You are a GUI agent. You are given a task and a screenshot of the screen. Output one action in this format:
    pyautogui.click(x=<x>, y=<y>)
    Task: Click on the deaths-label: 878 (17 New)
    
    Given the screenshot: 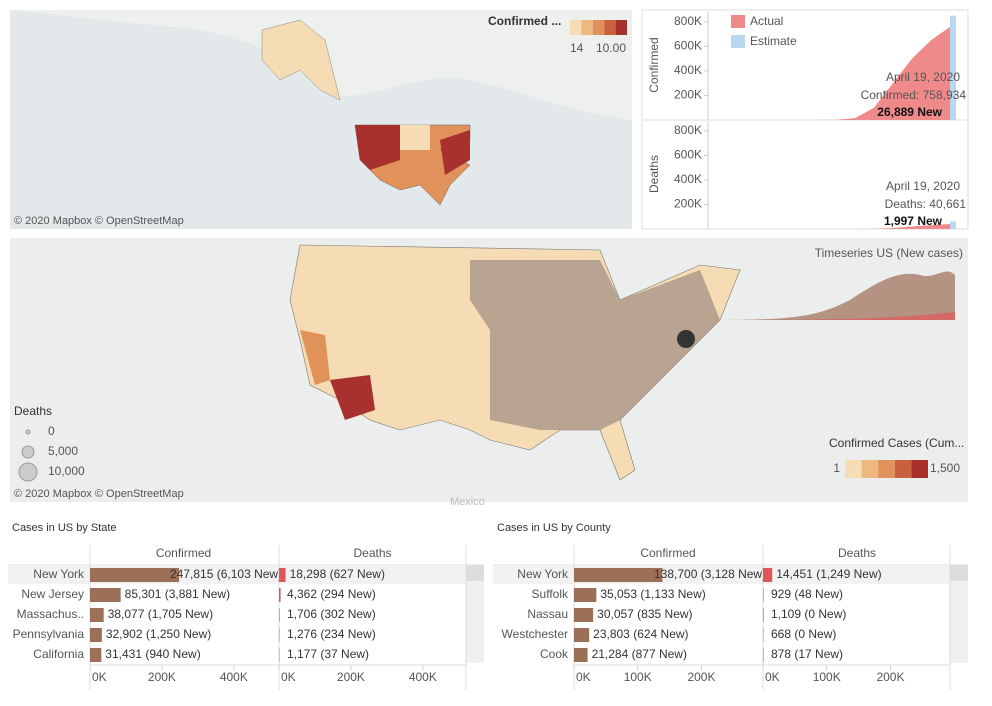 What is the action you would take?
    pyautogui.click(x=807, y=654)
    